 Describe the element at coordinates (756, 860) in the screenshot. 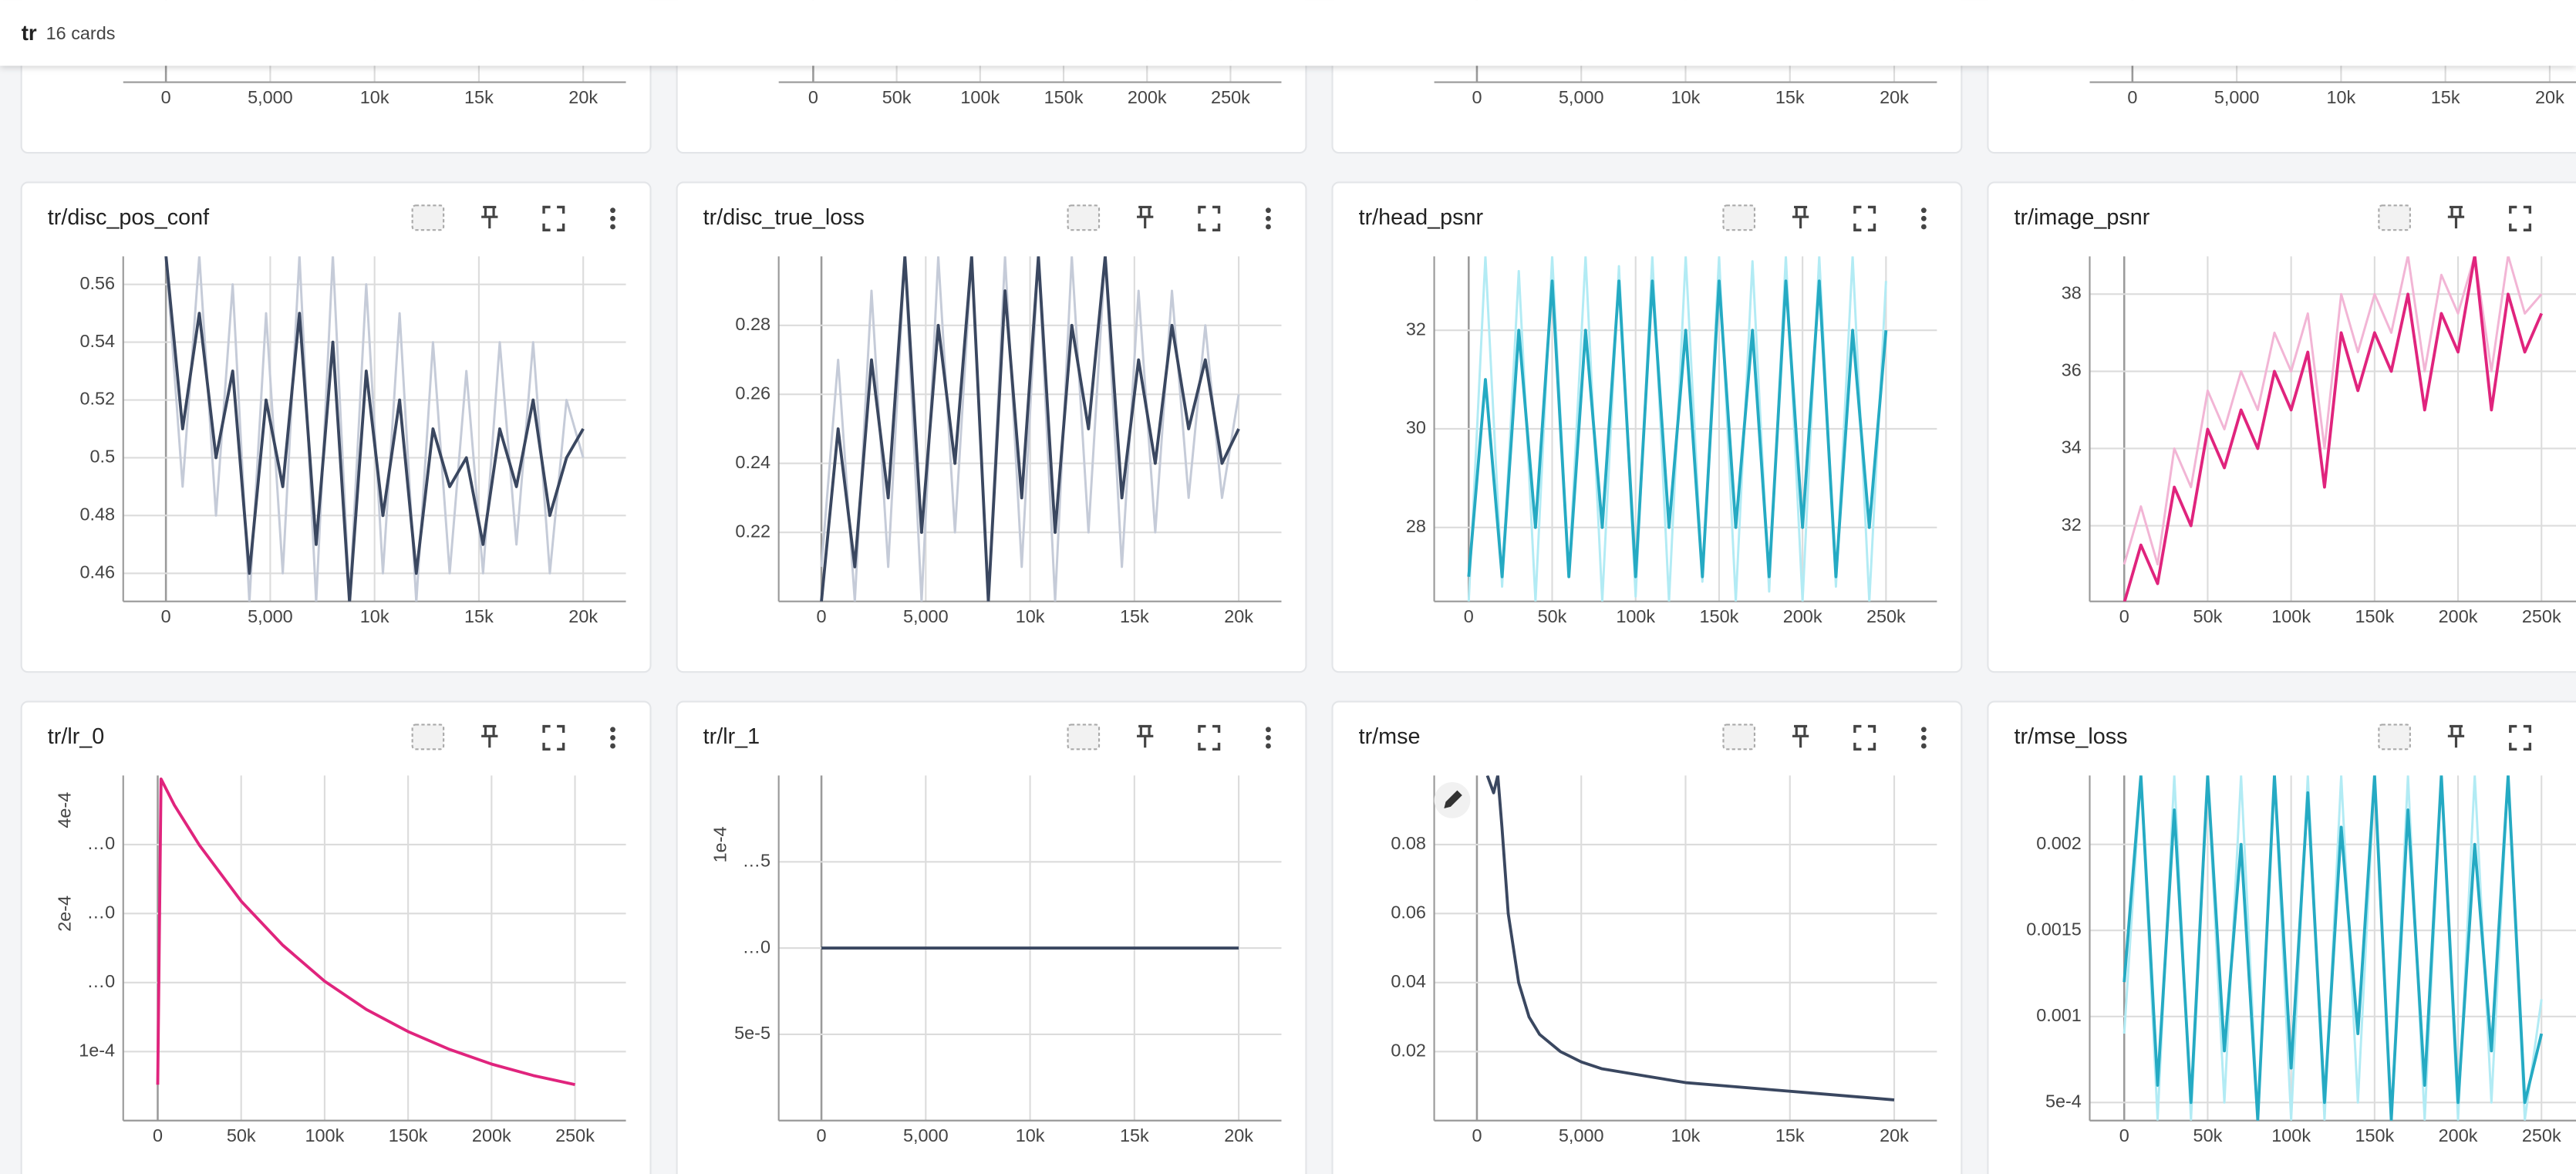

I see `y-tick-label: …5` at that location.